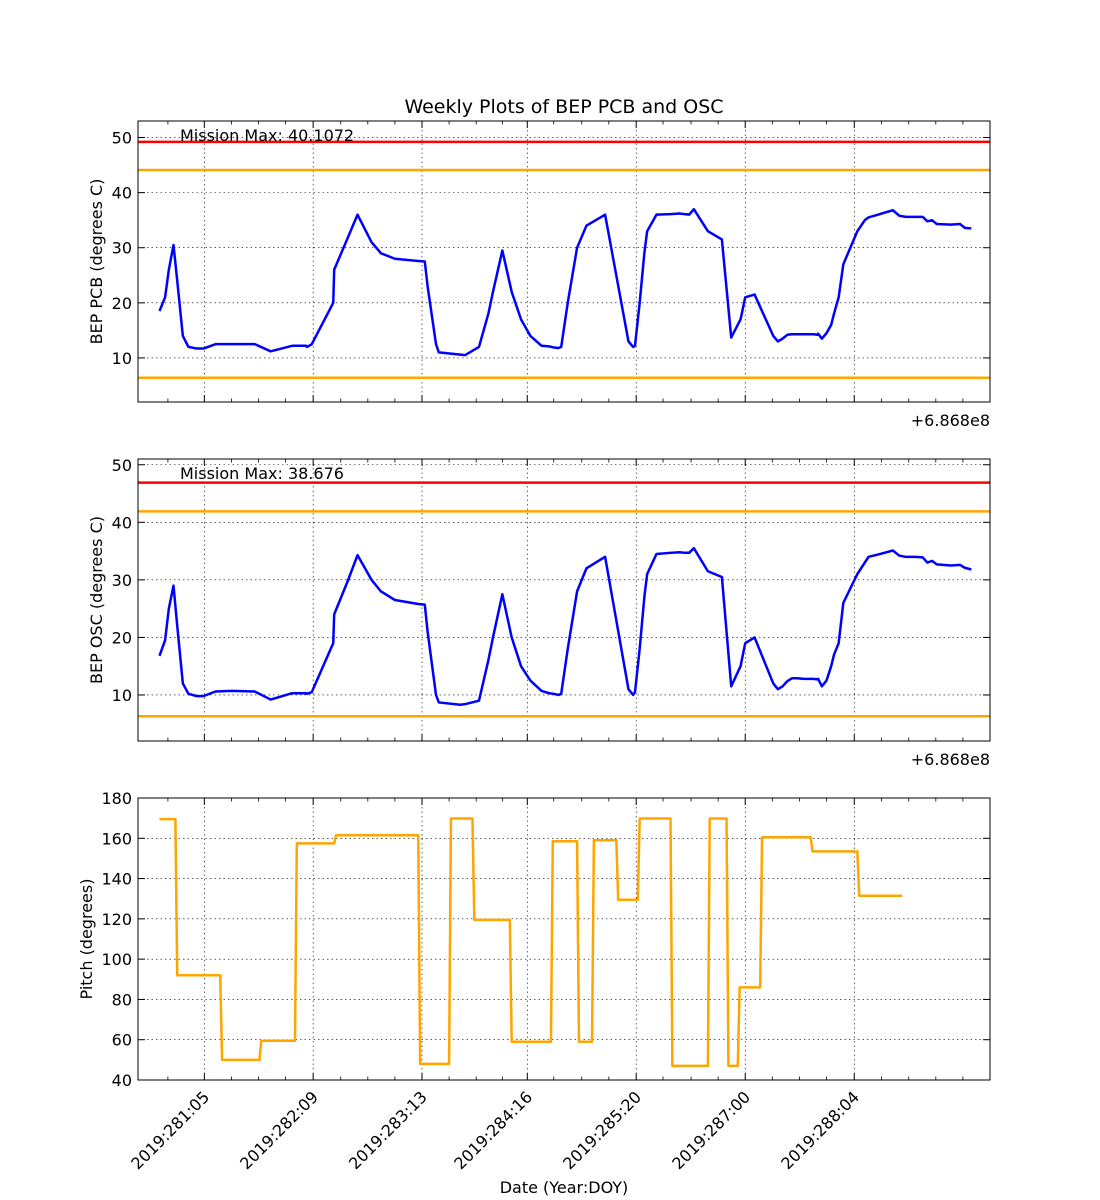  What do you see at coordinates (116, 798) in the screenshot?
I see `y-tick-label: 180` at bounding box center [116, 798].